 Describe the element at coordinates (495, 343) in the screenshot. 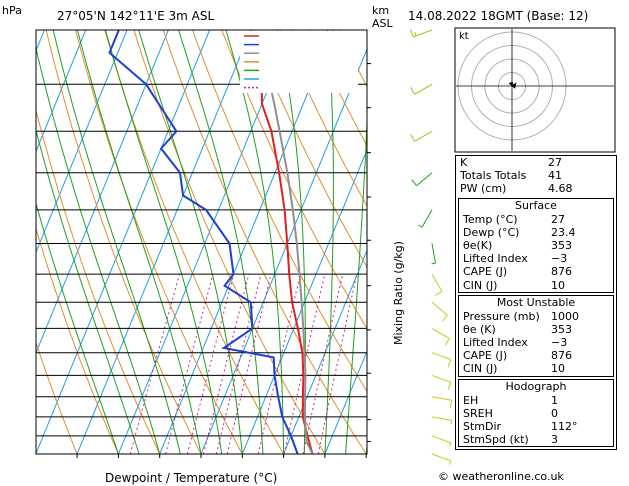

I see `index-label: Lifted Index` at that location.